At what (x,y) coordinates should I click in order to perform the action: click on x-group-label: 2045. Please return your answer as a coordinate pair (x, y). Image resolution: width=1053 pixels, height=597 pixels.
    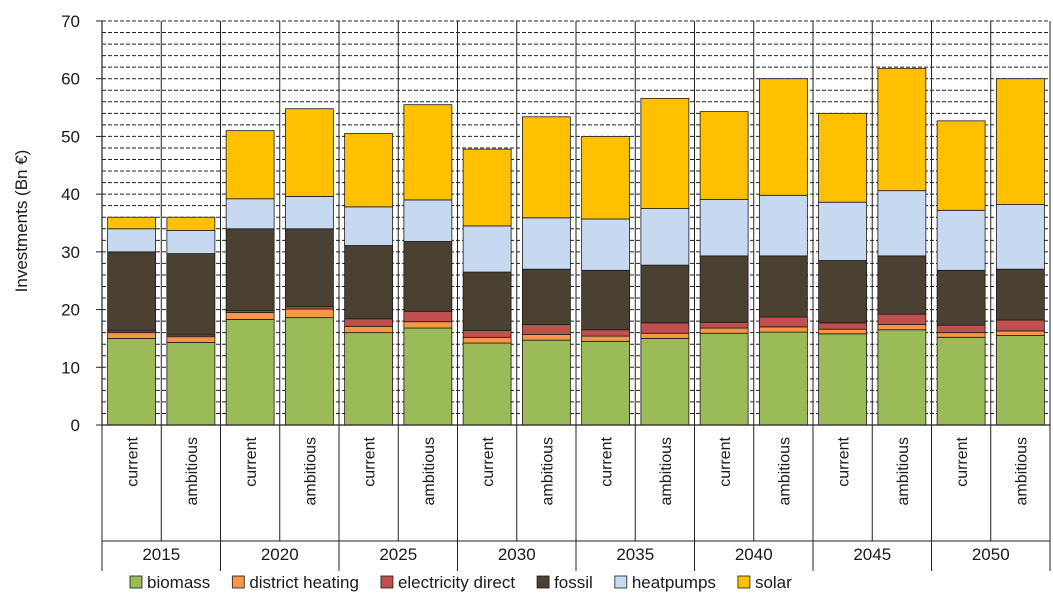
    Looking at the image, I should click on (872, 554).